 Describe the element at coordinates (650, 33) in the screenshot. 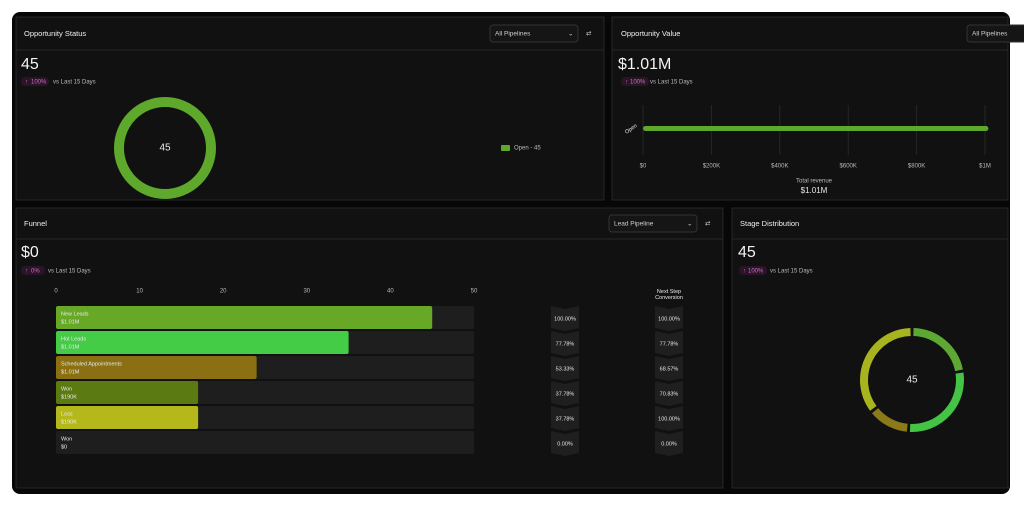

I see `panel-title: Opportunity Value` at that location.